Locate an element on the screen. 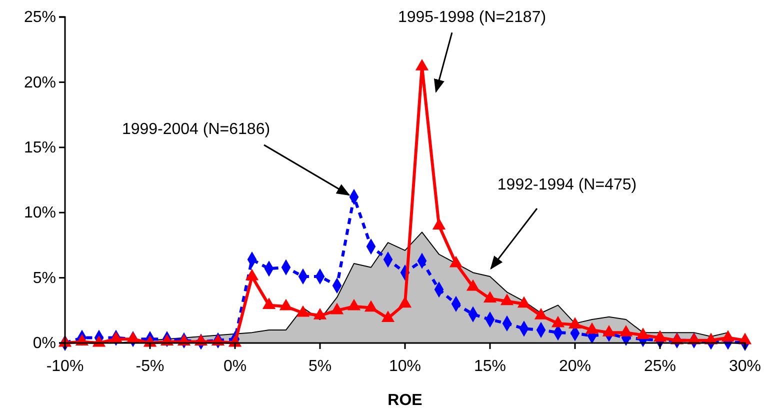 The height and width of the screenshot is (419, 768). y-tick-label: 20% is located at coordinates (40, 83).